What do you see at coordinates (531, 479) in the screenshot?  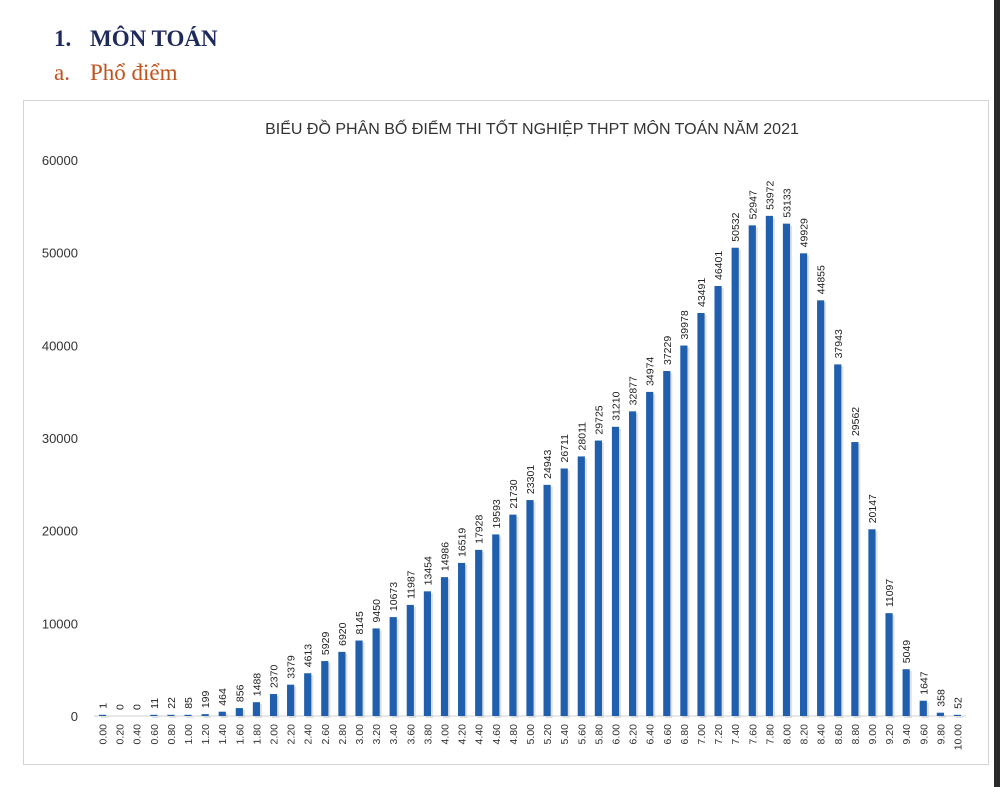 I see `bar-value-label: 23301` at bounding box center [531, 479].